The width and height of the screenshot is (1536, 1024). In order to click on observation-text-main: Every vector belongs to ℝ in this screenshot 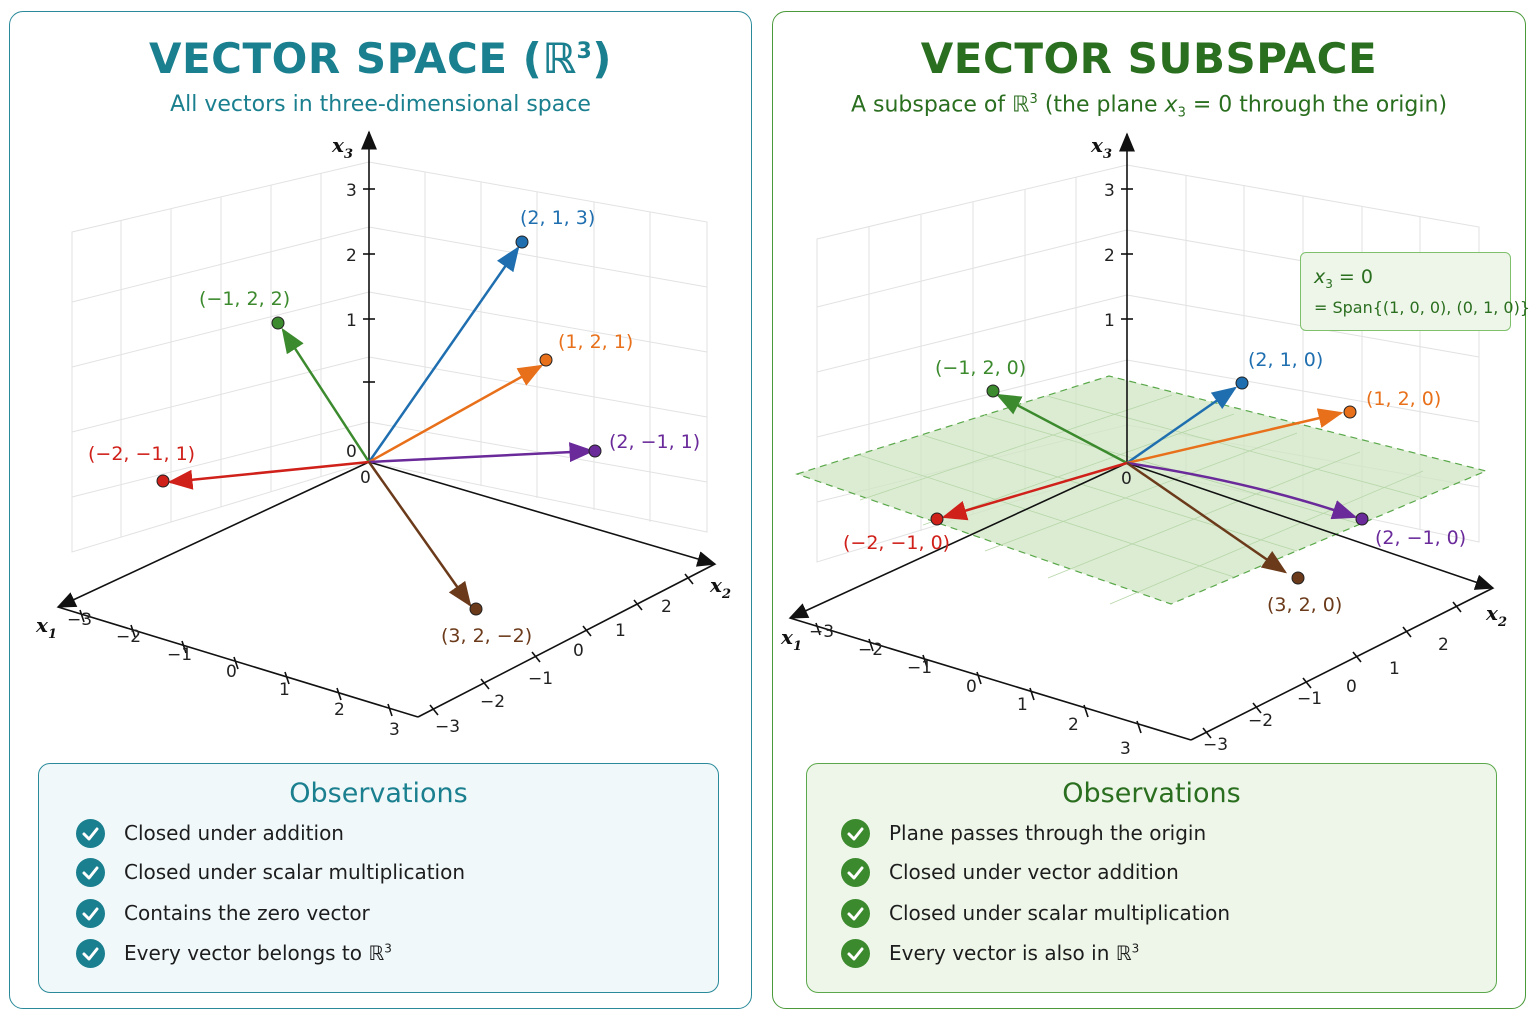, I will do `click(254, 953)`.